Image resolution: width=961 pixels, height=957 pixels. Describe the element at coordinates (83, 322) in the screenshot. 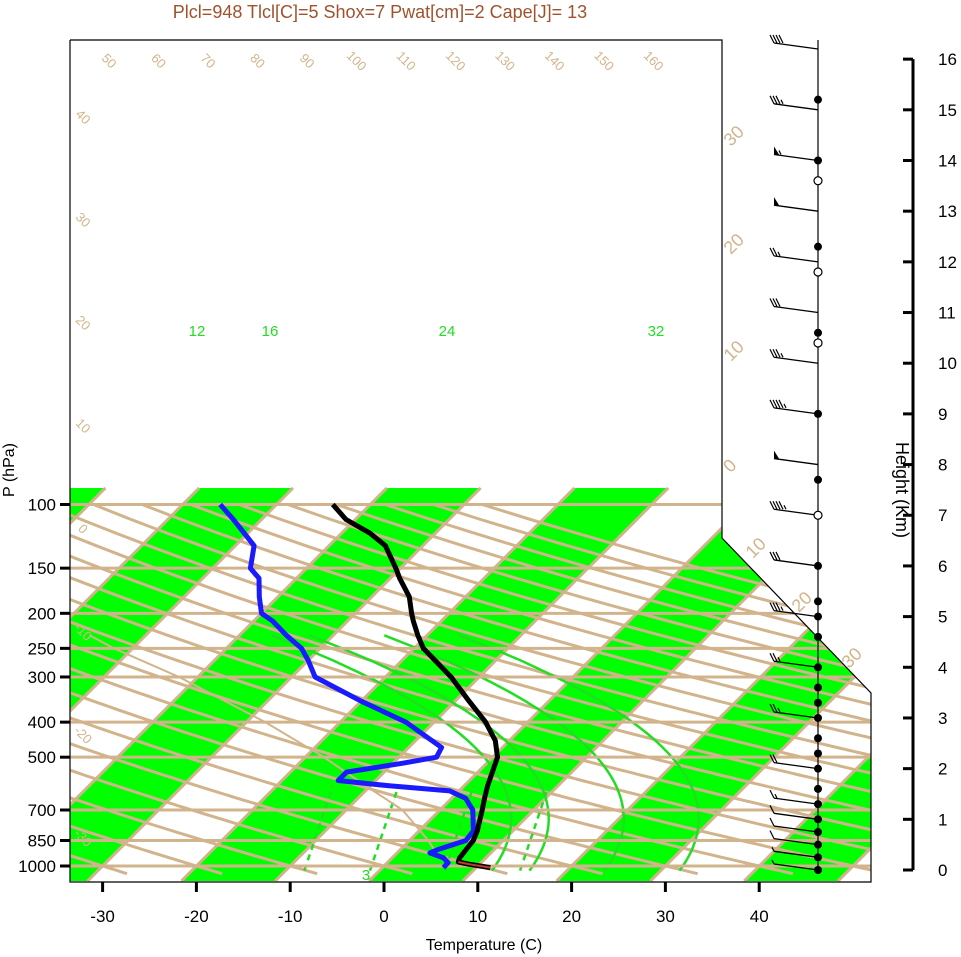

I see `adiabat-label: 20` at that location.